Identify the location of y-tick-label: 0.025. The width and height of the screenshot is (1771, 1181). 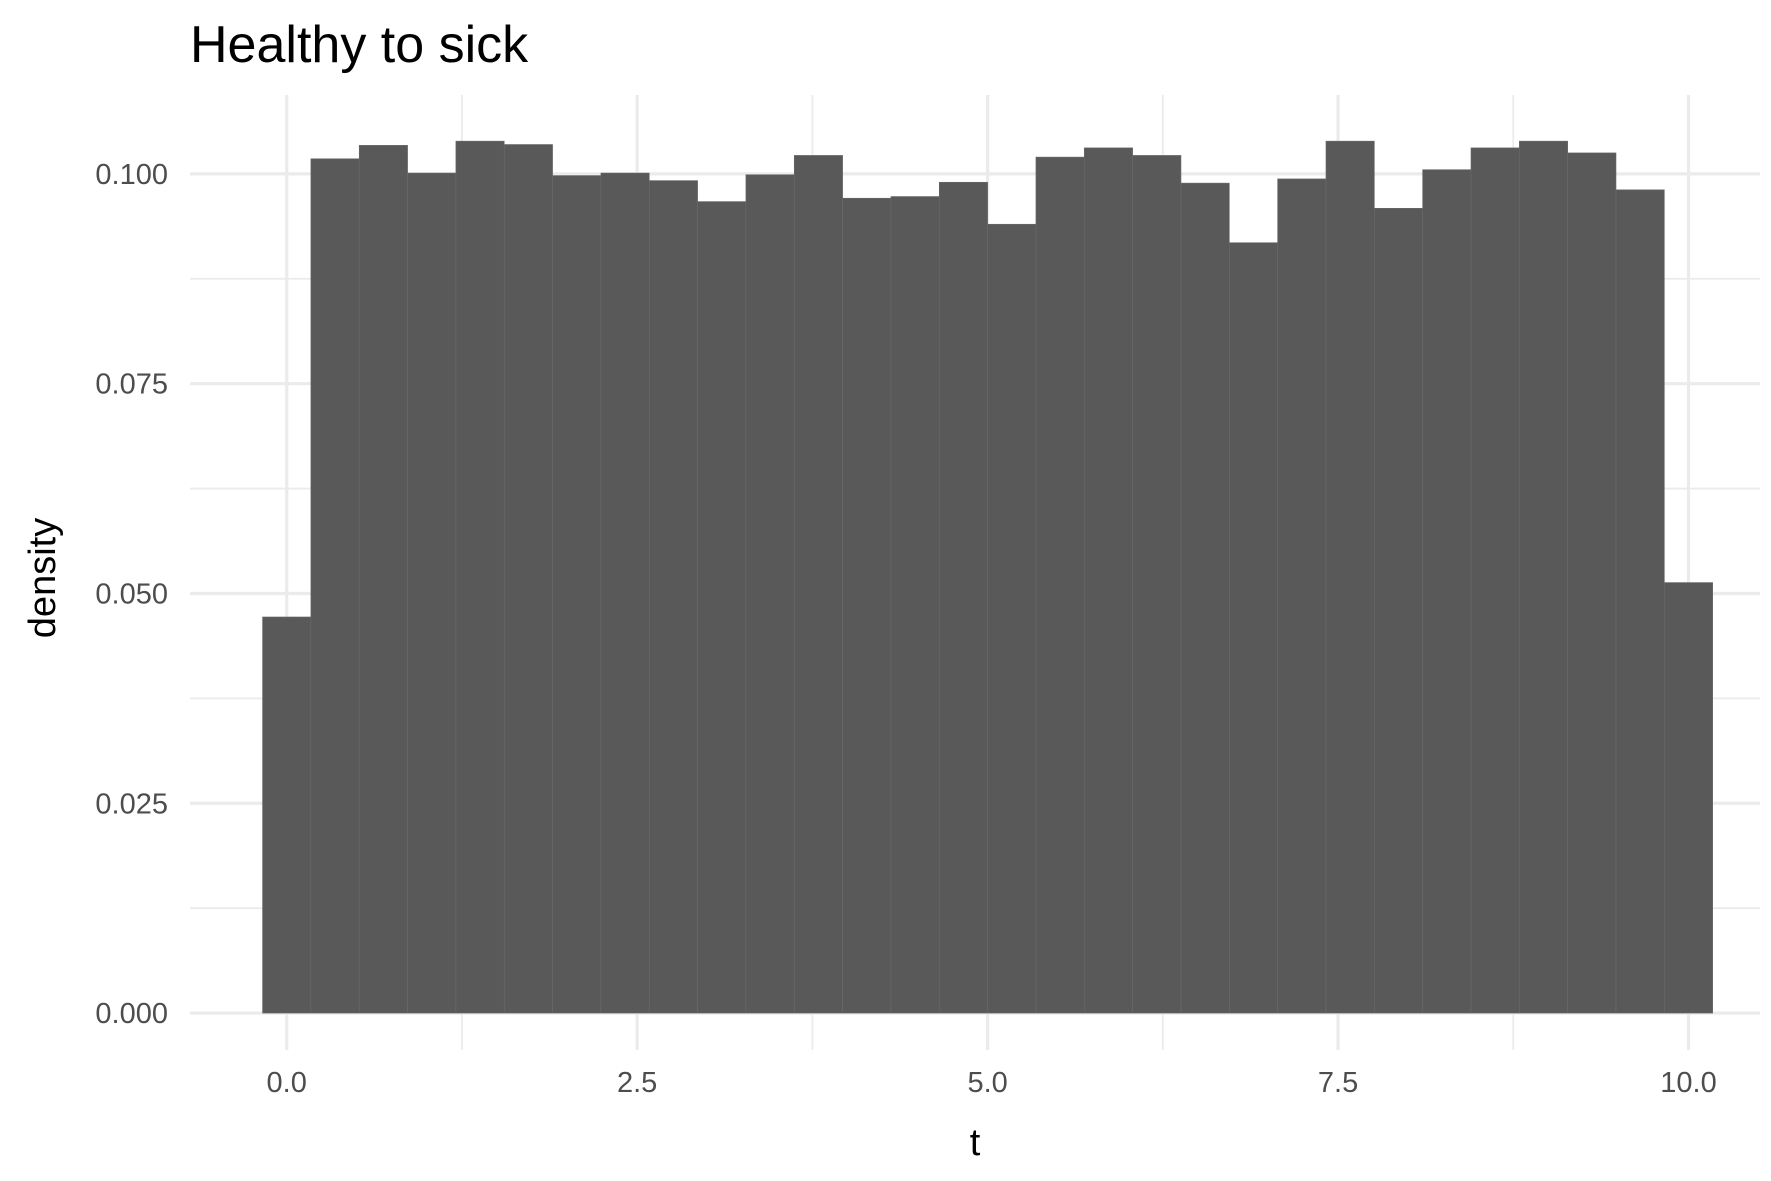
(131, 804).